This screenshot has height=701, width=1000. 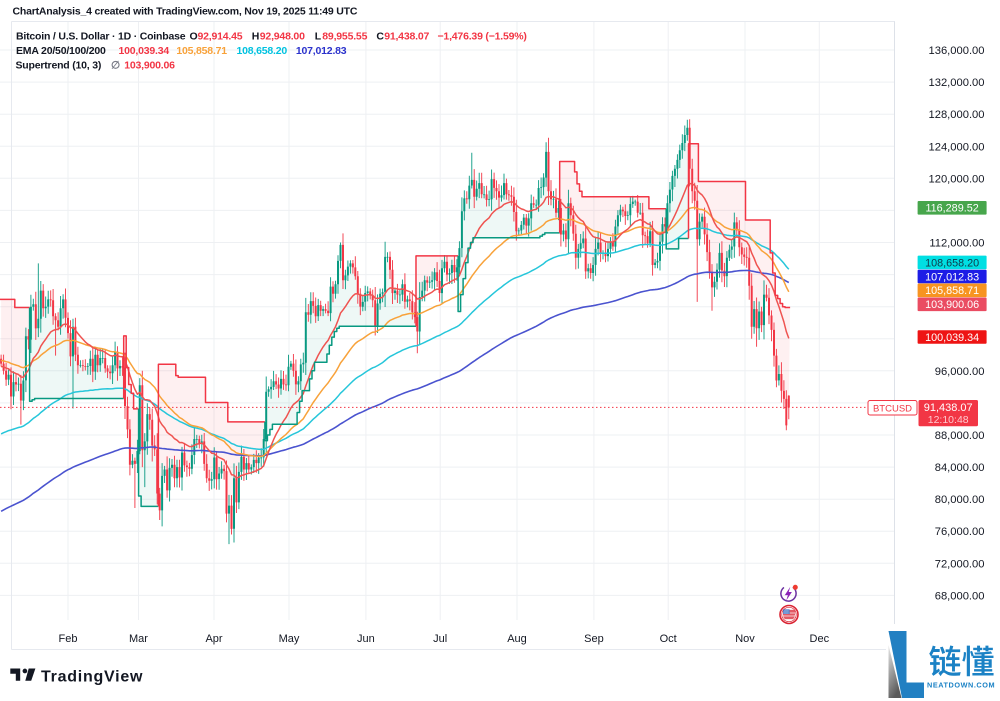 I want to click on svg-text: Aug, so click(x=517, y=639).